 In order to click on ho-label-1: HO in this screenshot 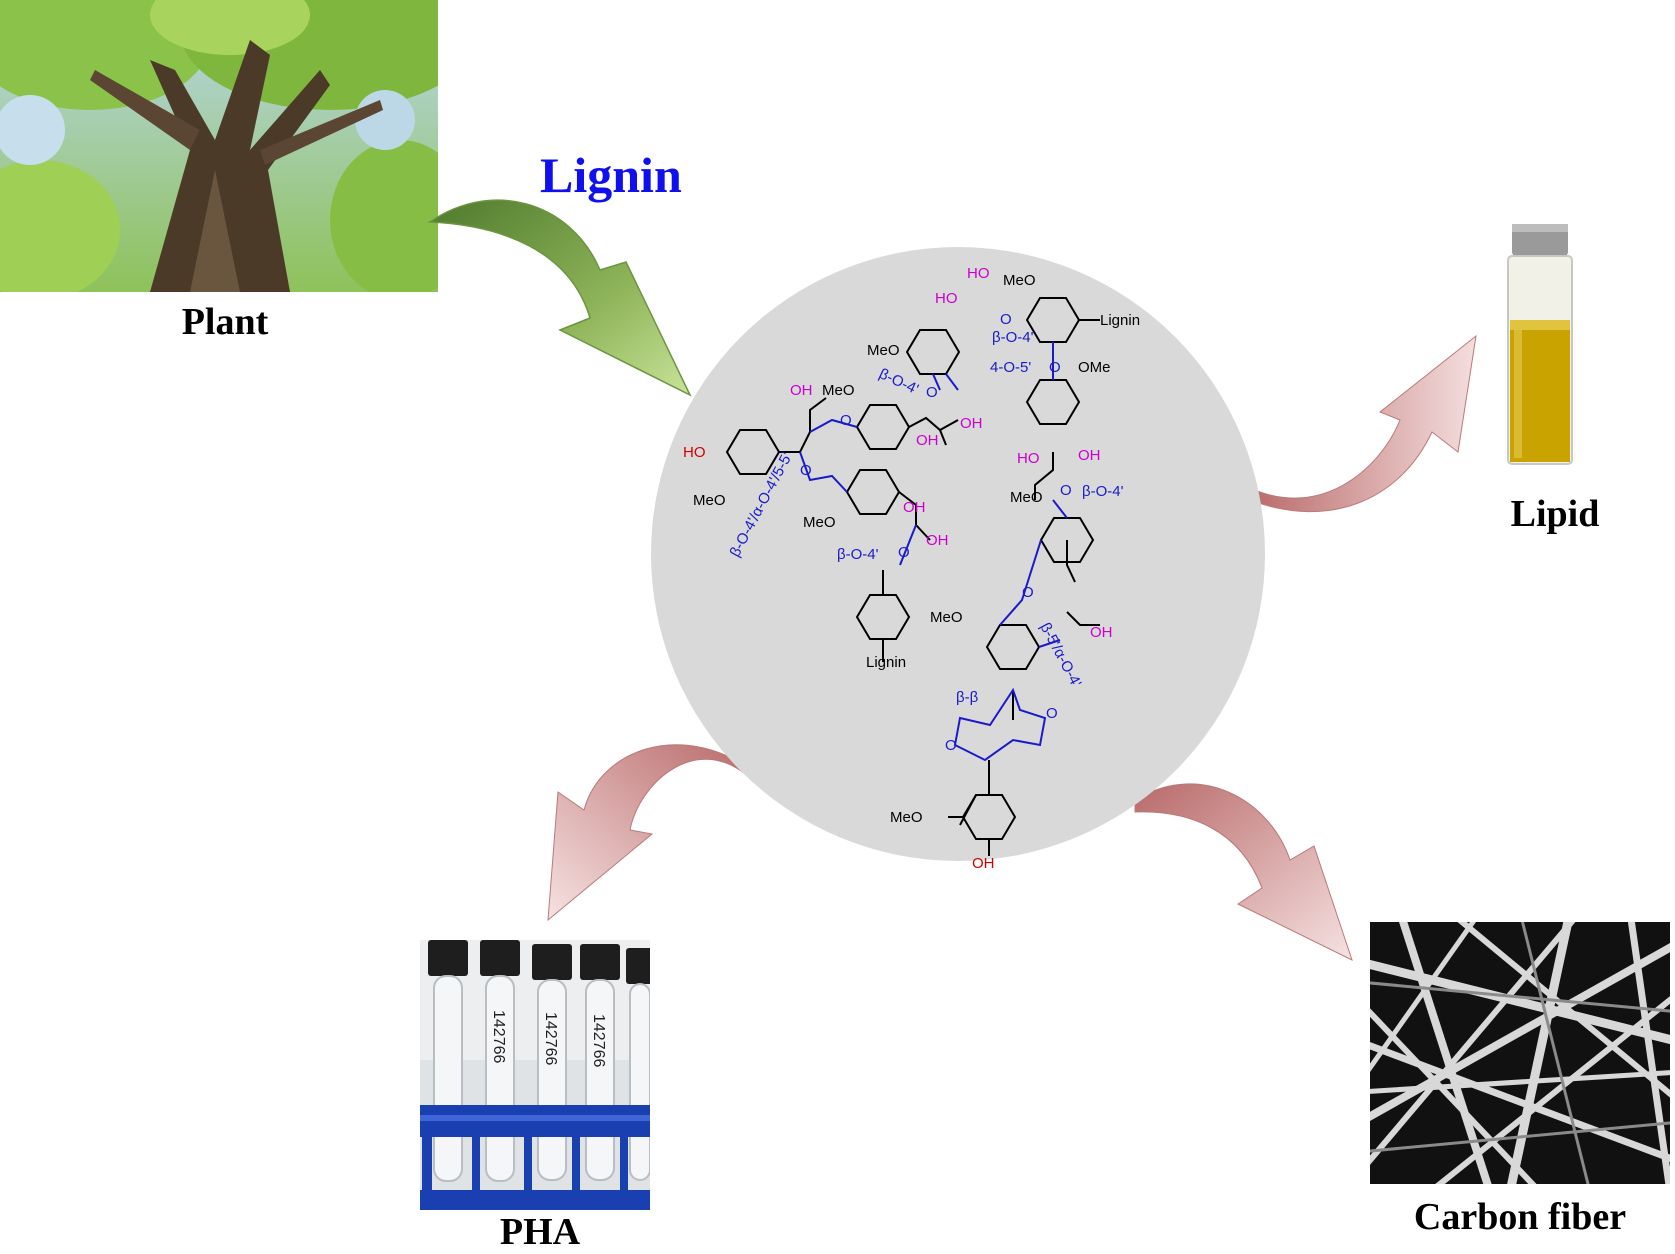, I will do `click(978, 273)`.